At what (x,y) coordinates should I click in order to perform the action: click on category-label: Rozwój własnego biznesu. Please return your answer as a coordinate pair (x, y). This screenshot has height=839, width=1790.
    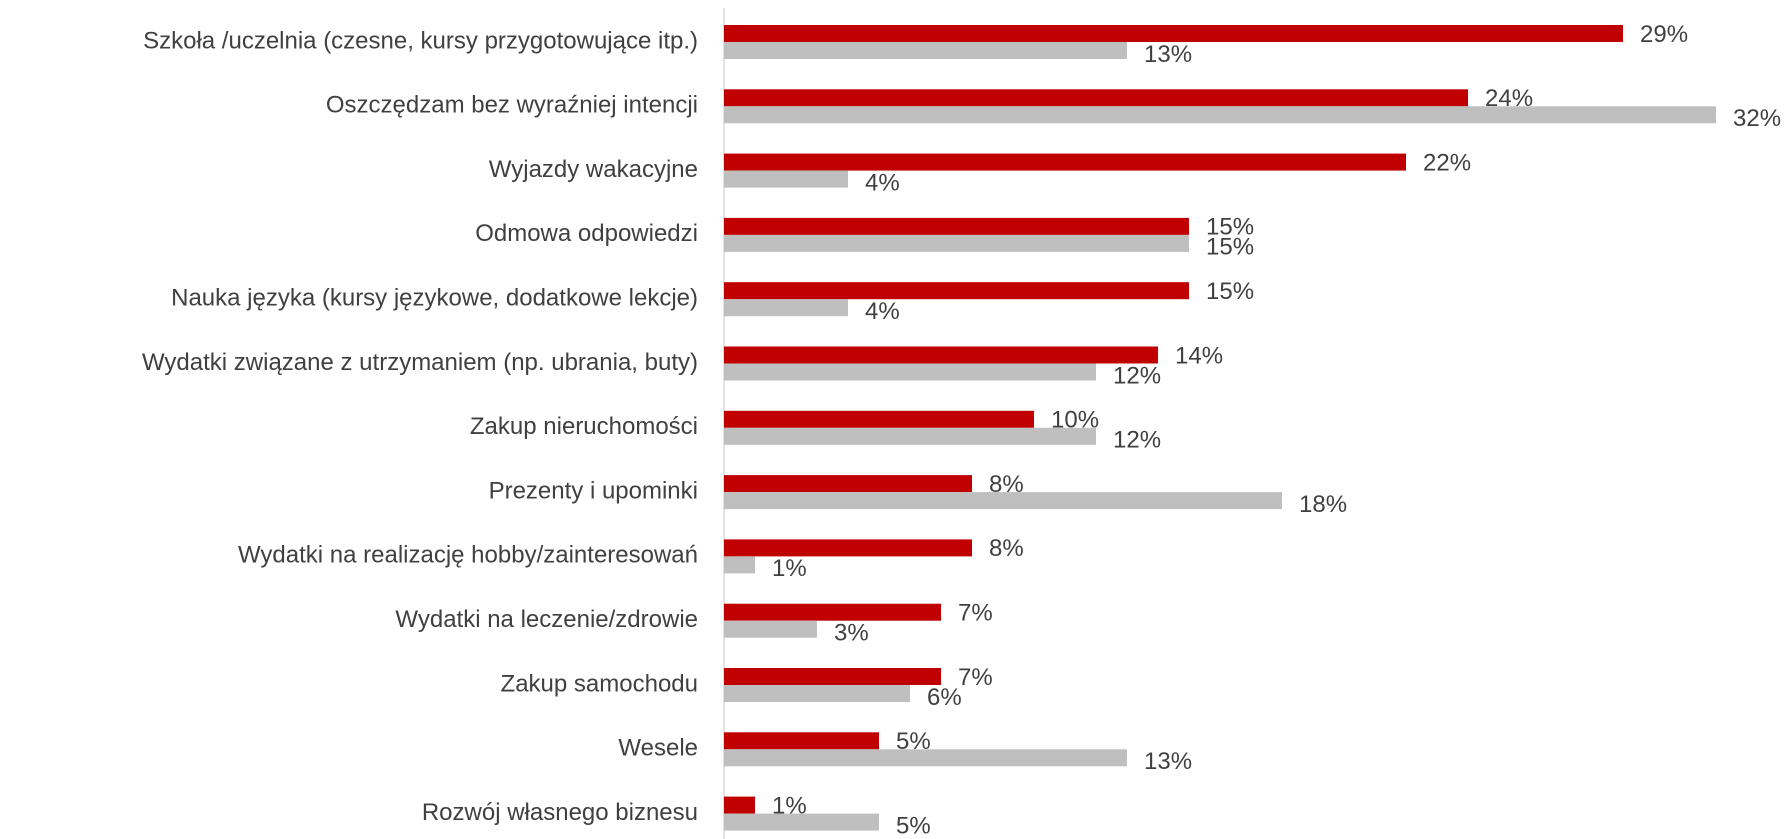
    Looking at the image, I should click on (560, 812).